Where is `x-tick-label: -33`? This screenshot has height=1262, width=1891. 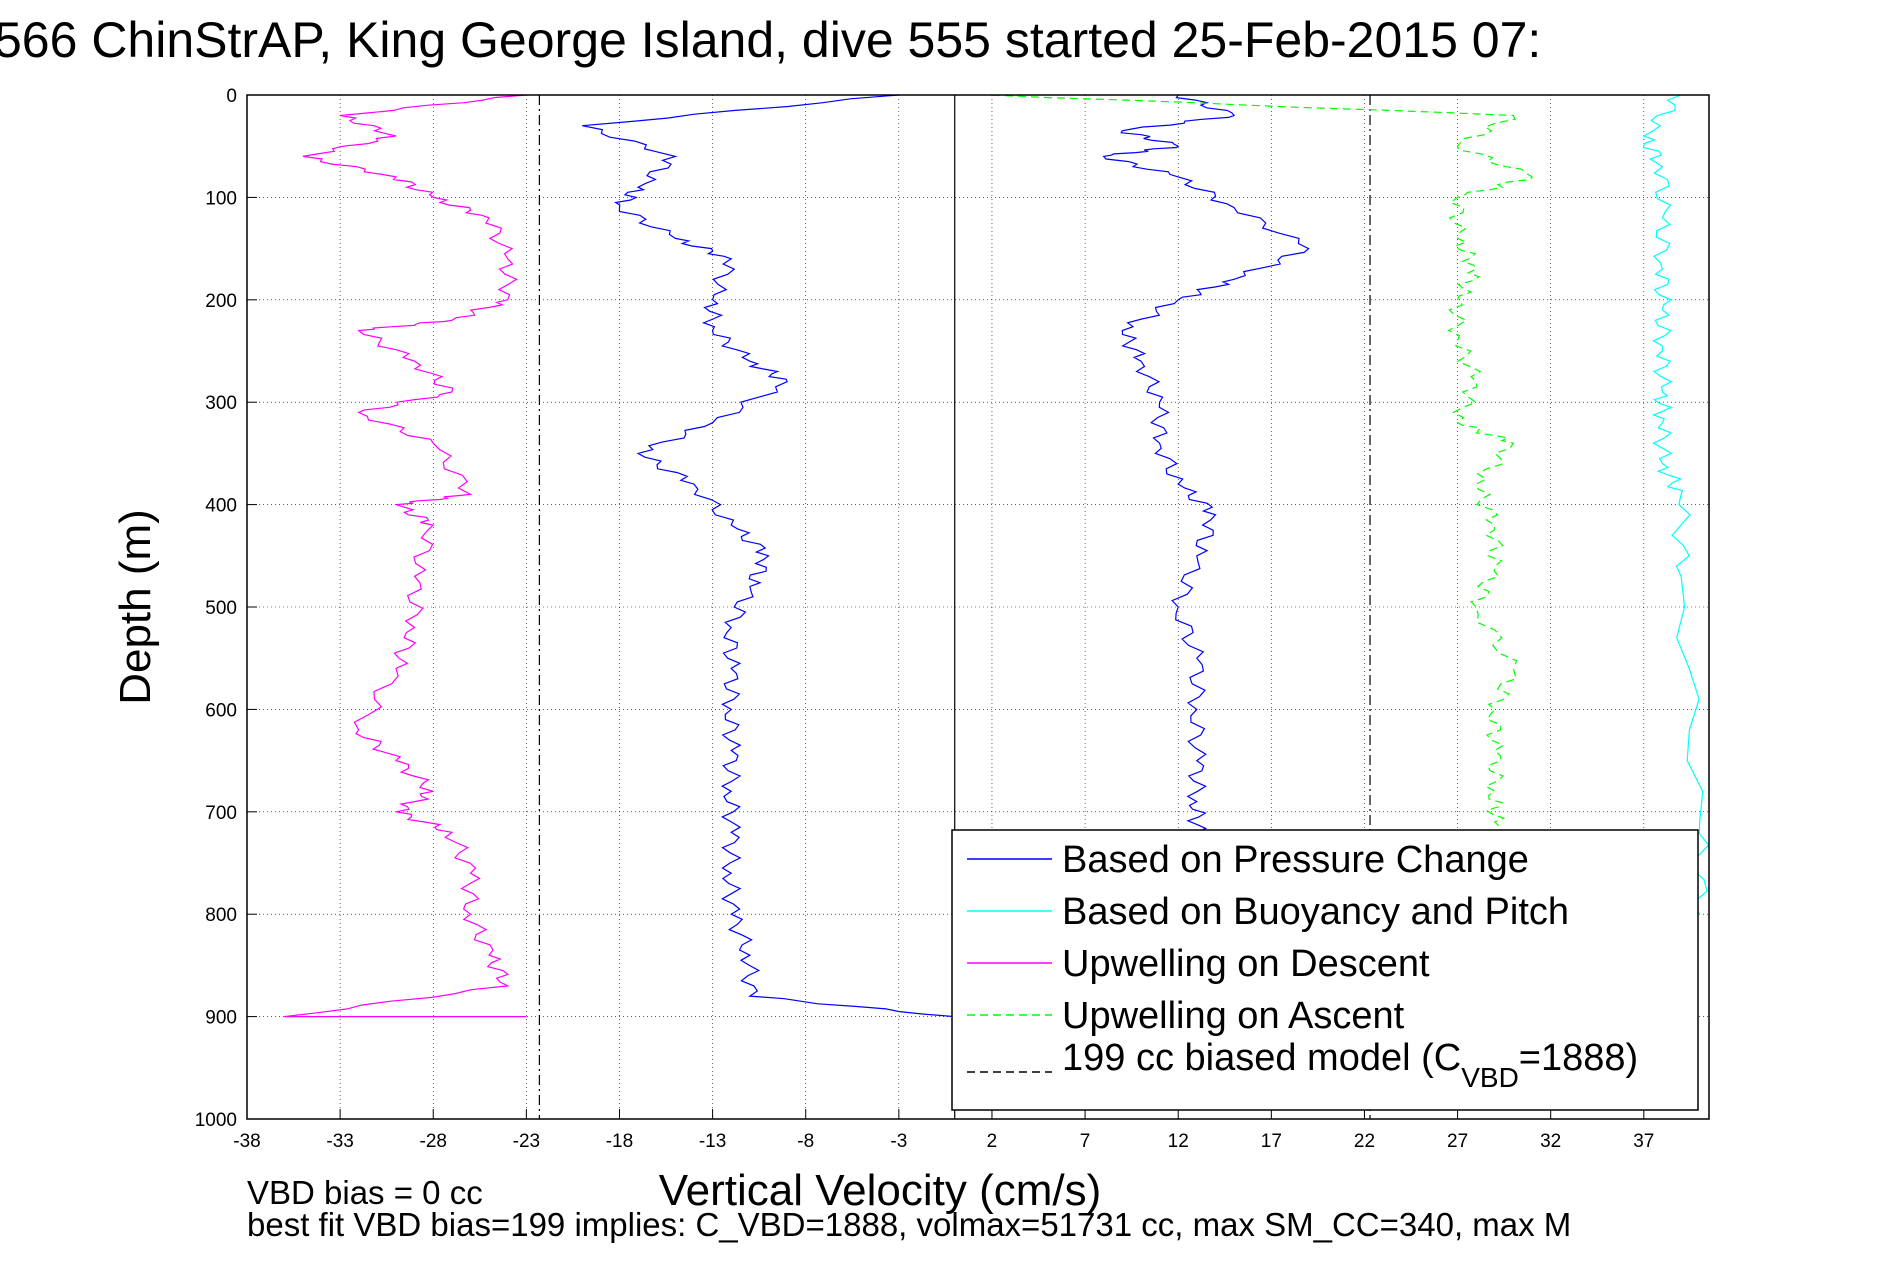
x-tick-label: -33 is located at coordinates (339, 1141).